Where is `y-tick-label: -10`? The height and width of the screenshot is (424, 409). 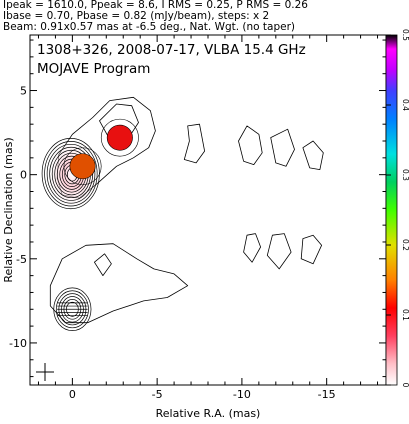
y-tick-label: -10 is located at coordinates (18, 343).